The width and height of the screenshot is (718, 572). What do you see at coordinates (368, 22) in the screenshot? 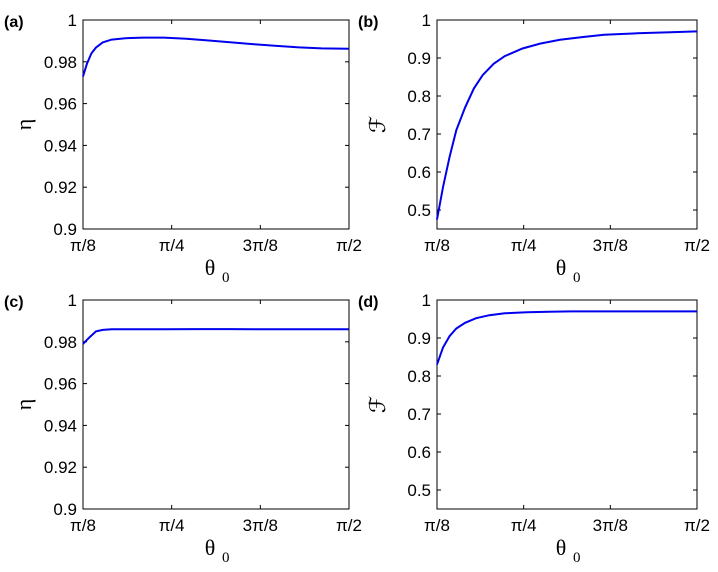
I see `panel-label: (b)` at bounding box center [368, 22].